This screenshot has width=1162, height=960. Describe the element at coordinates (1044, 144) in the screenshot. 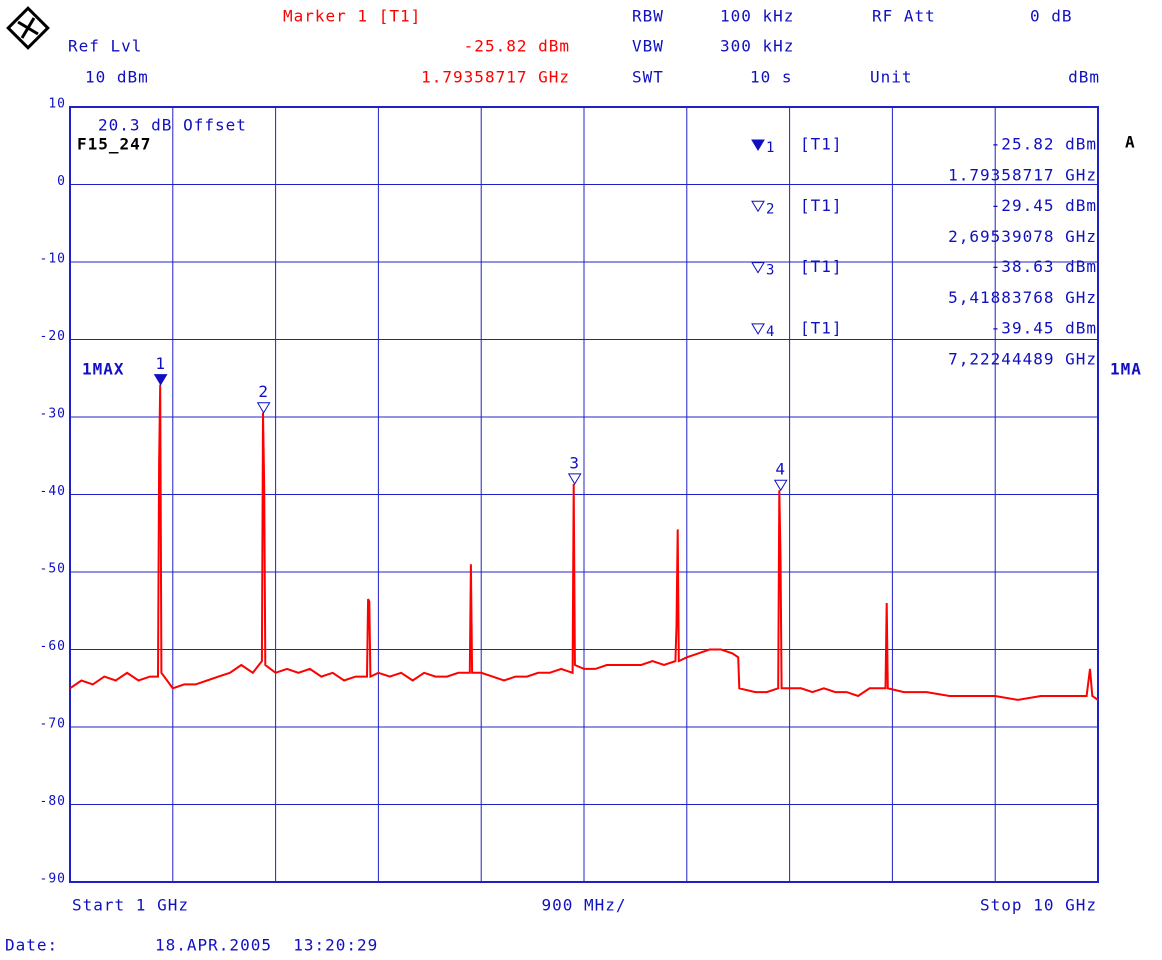

I see `table-level: -25.82 dBm` at that location.